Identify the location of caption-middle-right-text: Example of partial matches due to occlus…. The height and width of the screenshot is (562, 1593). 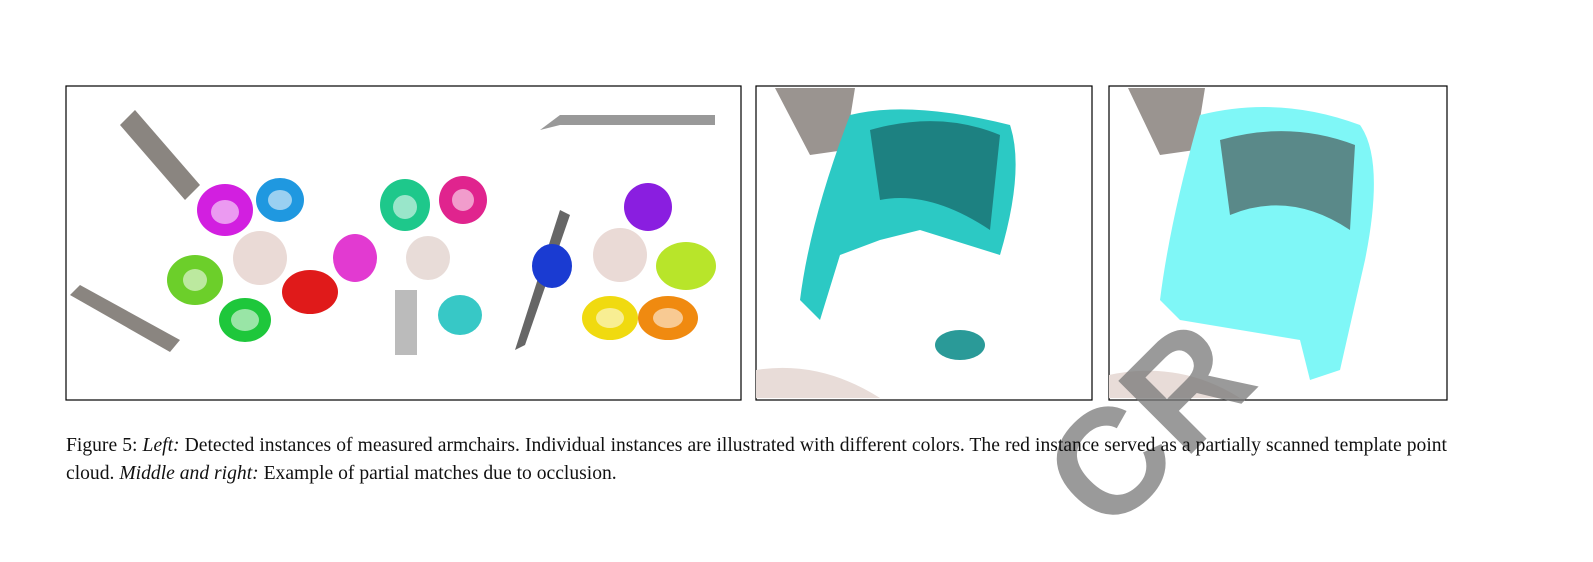
(440, 473).